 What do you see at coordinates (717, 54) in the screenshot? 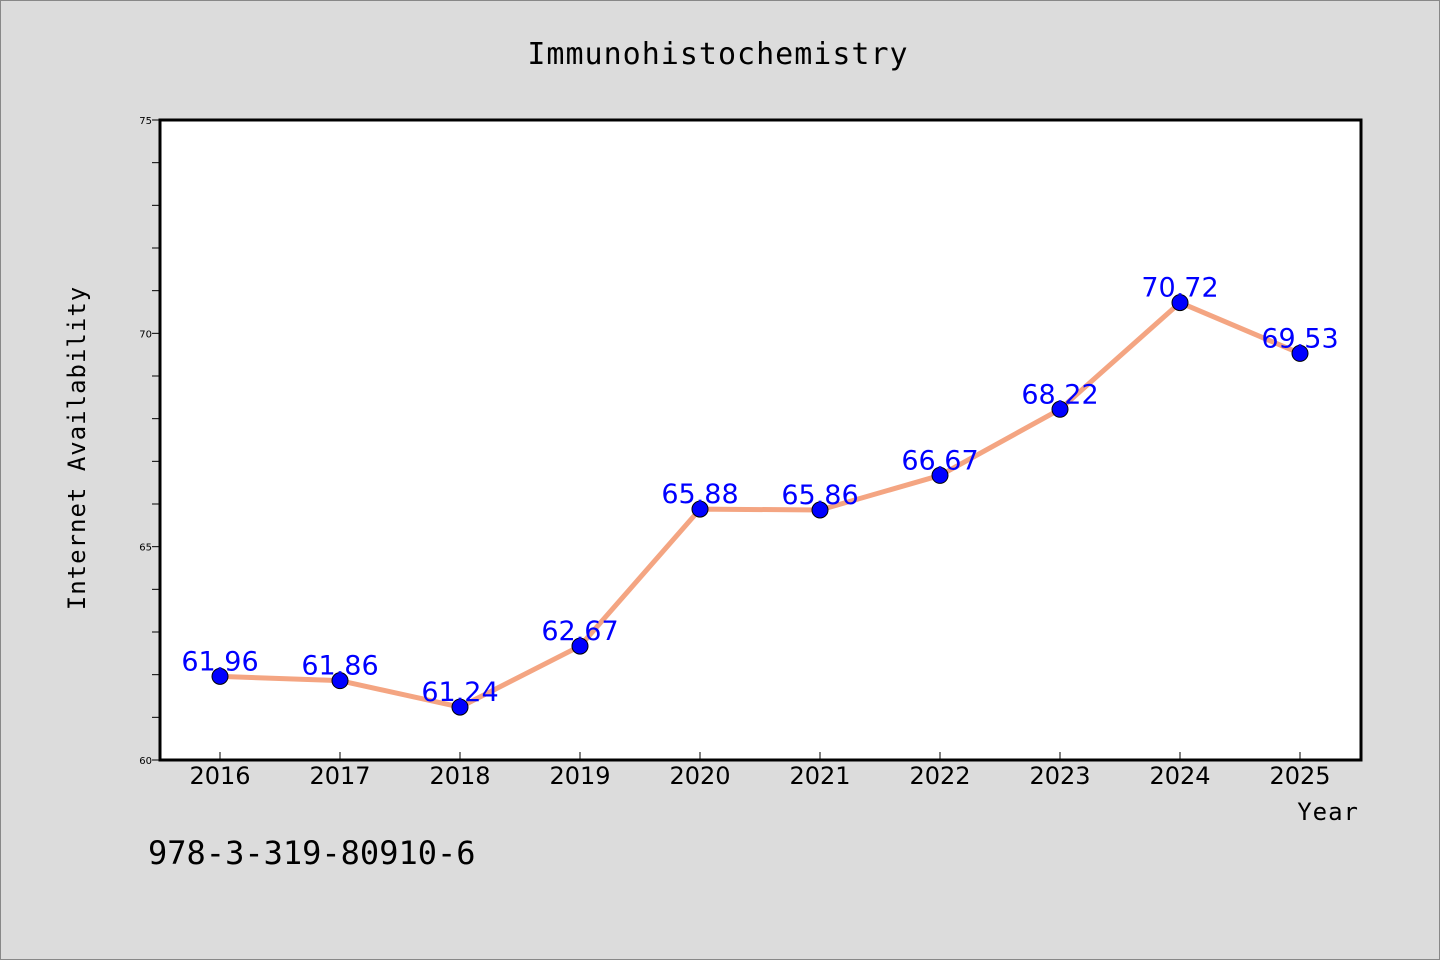
I see `chart-title: Immunohistochemistry` at bounding box center [717, 54].